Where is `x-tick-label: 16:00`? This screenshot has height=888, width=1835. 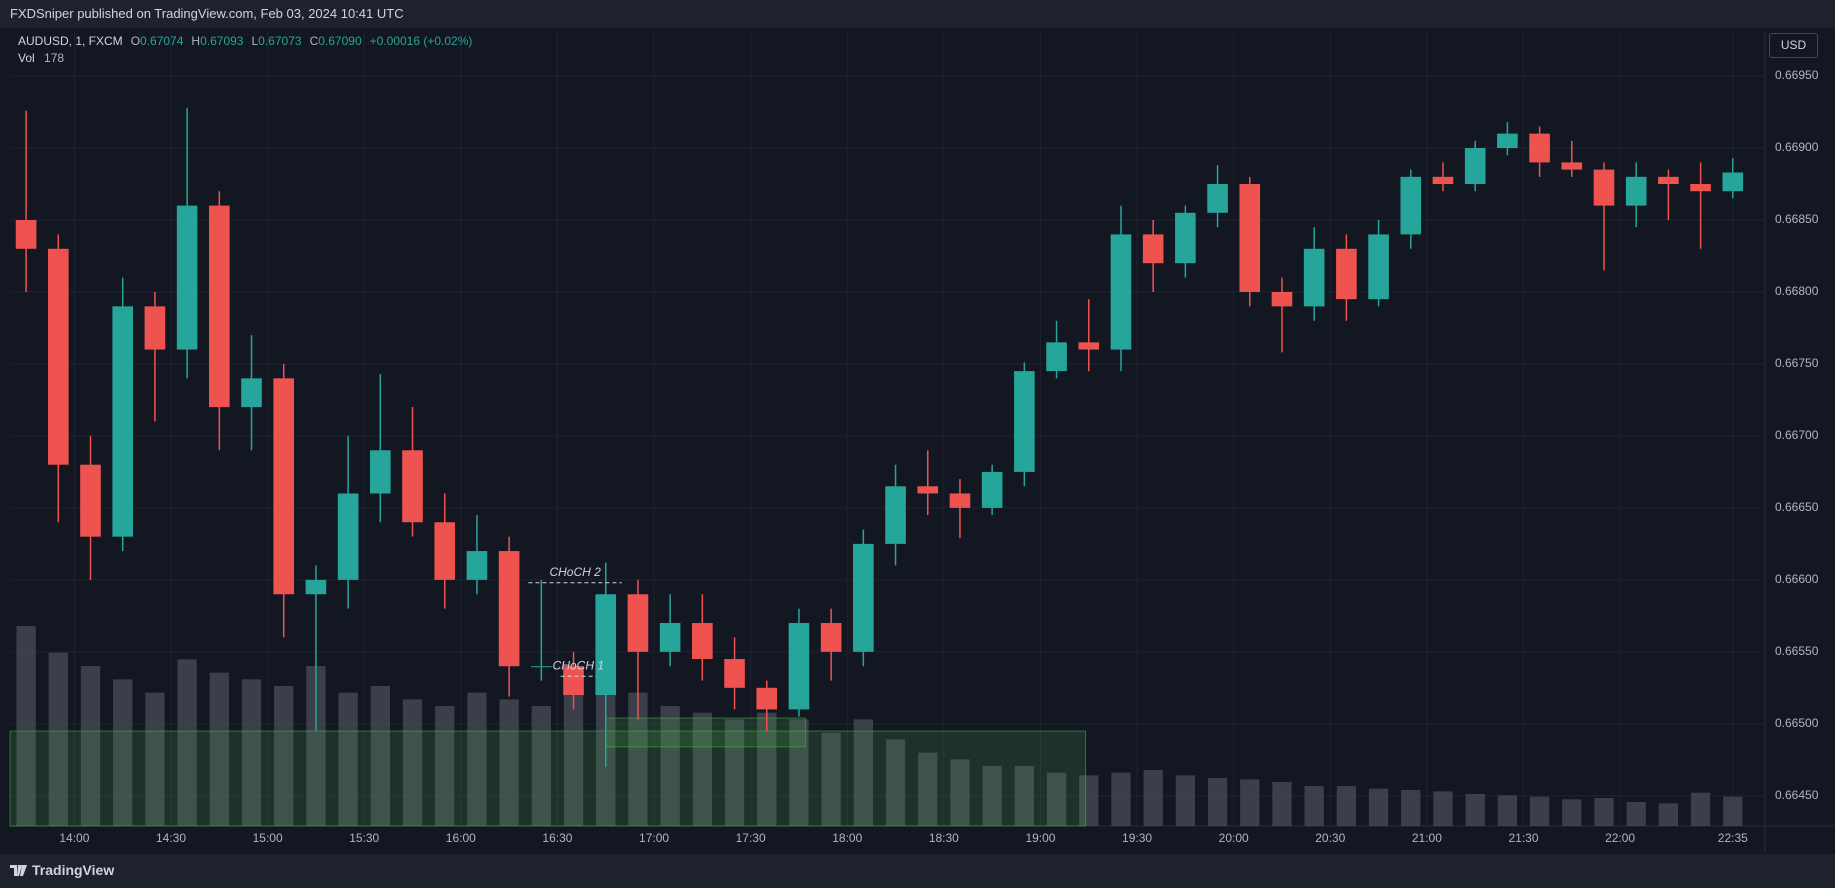
x-tick-label: 16:00 is located at coordinates (461, 838).